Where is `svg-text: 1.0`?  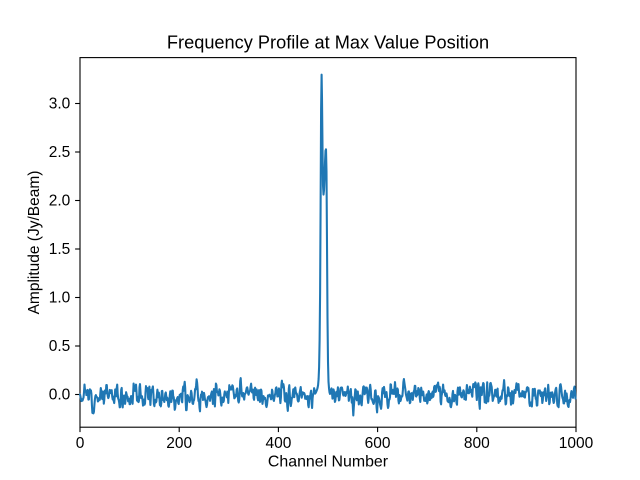
svg-text: 1.0 is located at coordinates (60, 298).